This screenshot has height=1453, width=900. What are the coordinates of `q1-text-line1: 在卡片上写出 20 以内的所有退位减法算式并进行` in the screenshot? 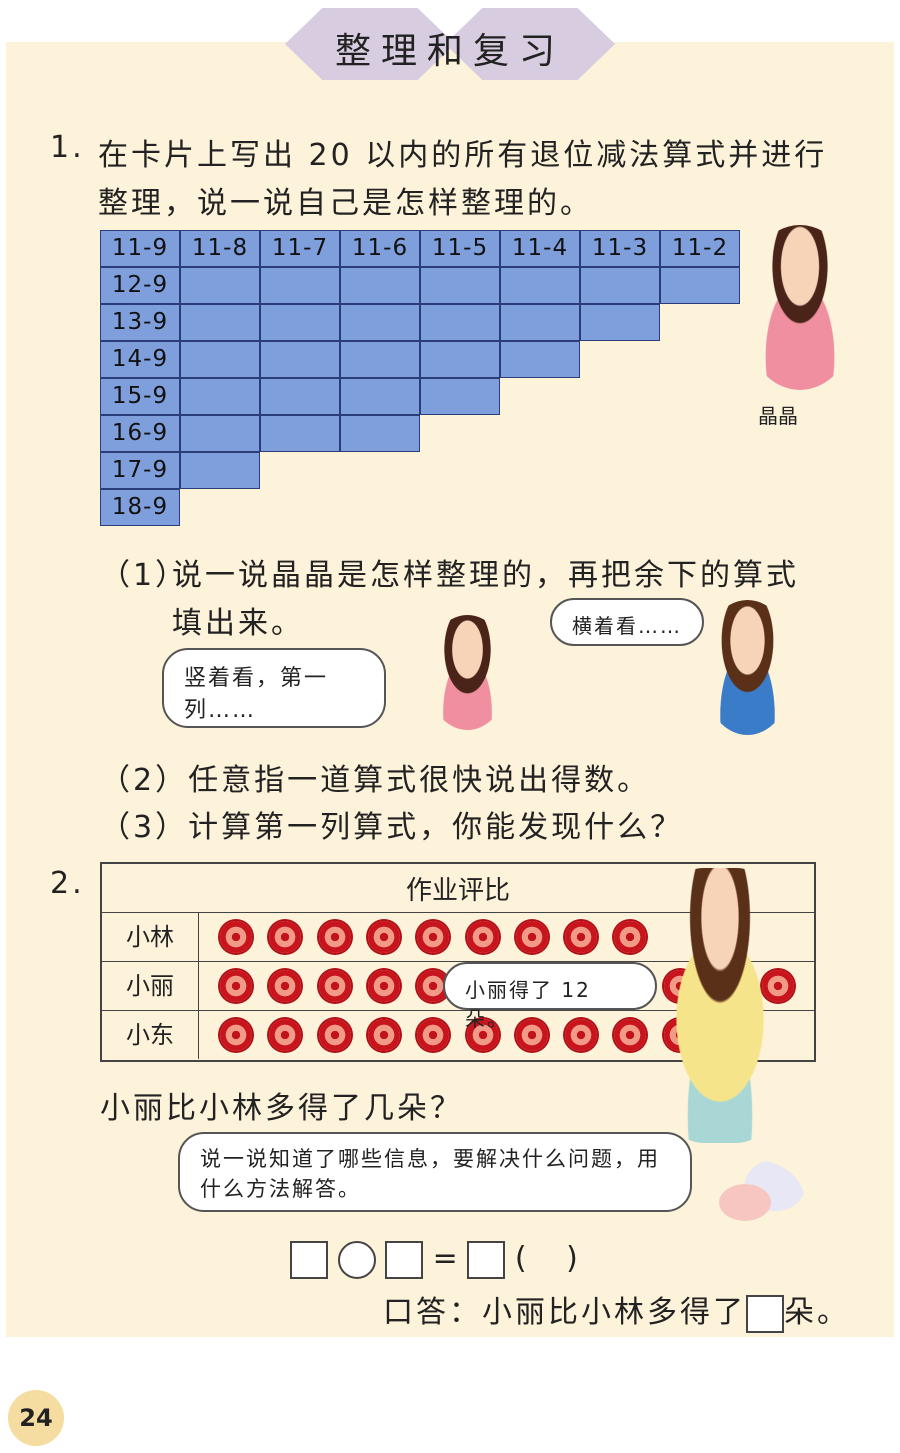 It's located at (463, 155).